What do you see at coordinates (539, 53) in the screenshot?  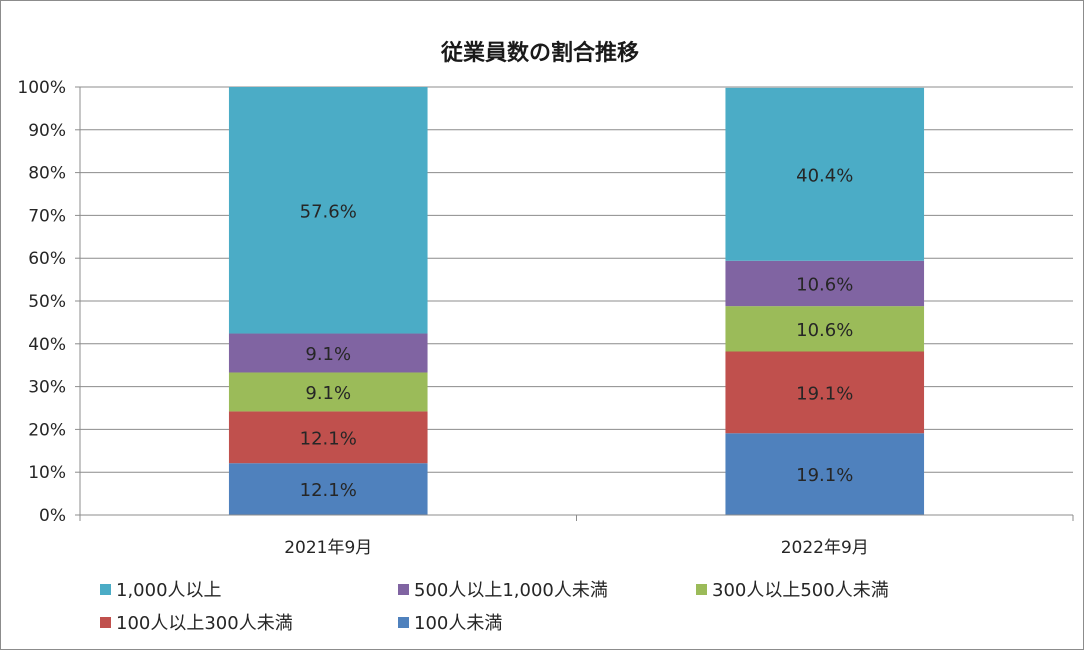 I see `chart-title: 従業員数の割合推移` at bounding box center [539, 53].